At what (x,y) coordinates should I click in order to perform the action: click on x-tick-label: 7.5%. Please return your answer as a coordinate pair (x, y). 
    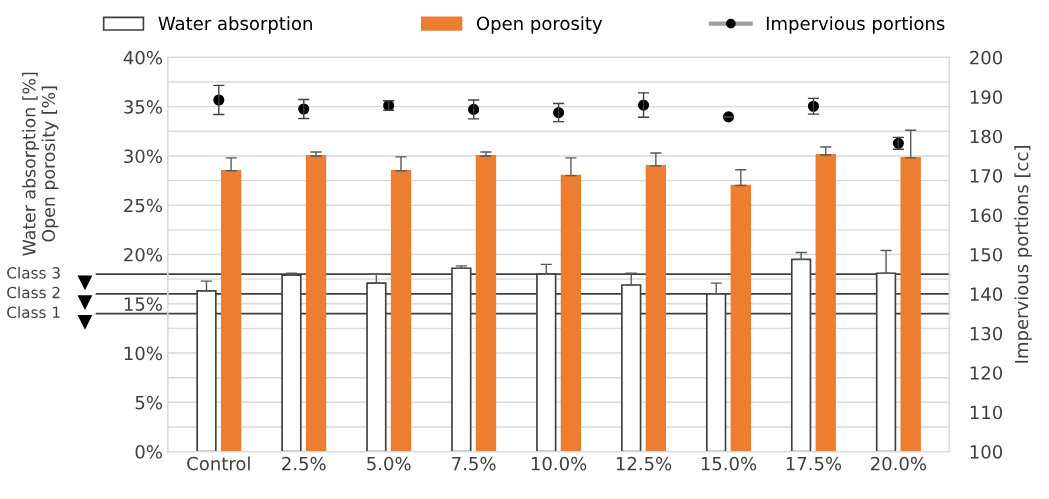
    Looking at the image, I should click on (474, 463).